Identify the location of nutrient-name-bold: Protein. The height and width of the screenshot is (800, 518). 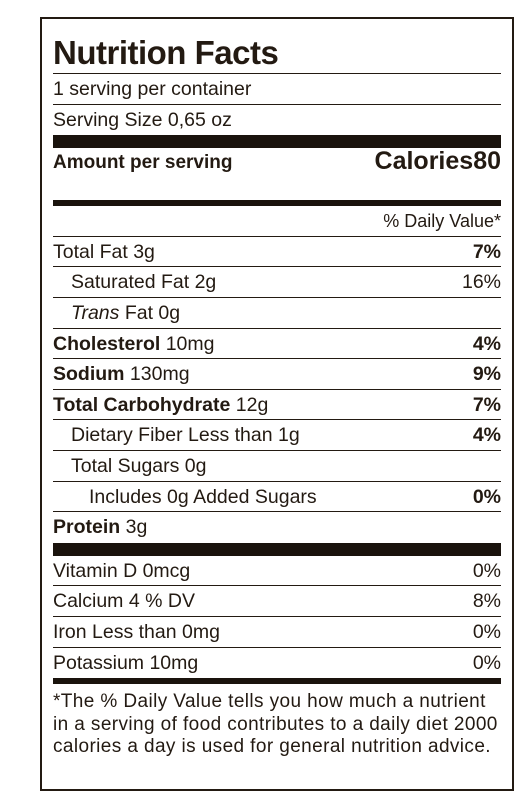
(87, 527).